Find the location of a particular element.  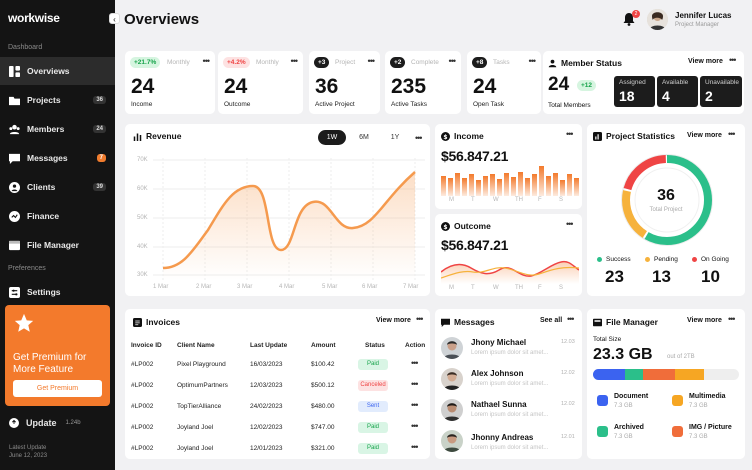

projects-count-badge: 36 is located at coordinates (99, 100).